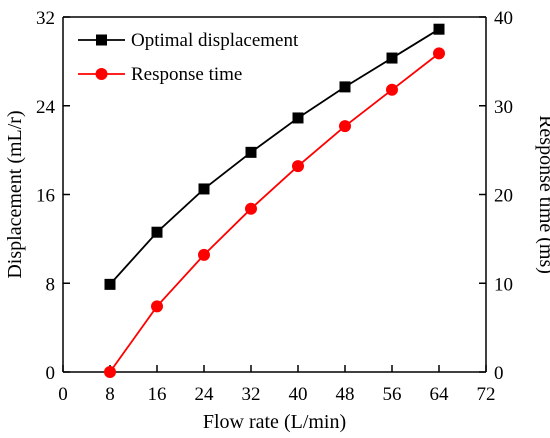 This screenshot has height=438, width=550. What do you see at coordinates (251, 394) in the screenshot?
I see `x-tick-label: 32` at bounding box center [251, 394].